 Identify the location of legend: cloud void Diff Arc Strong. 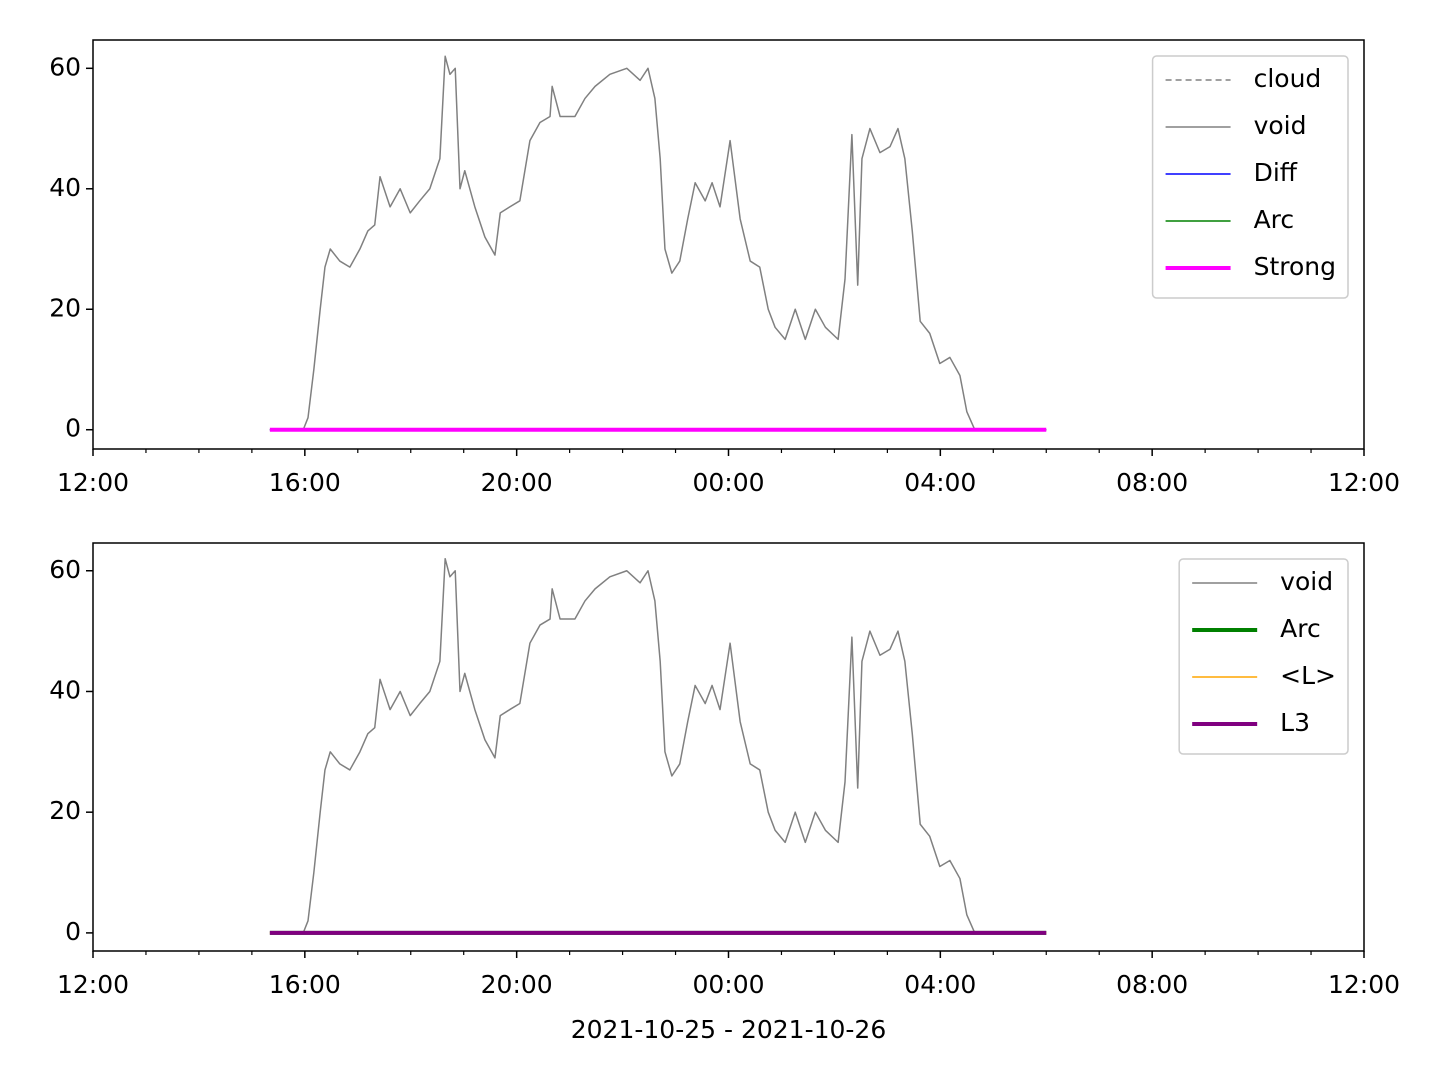
(1250, 177).